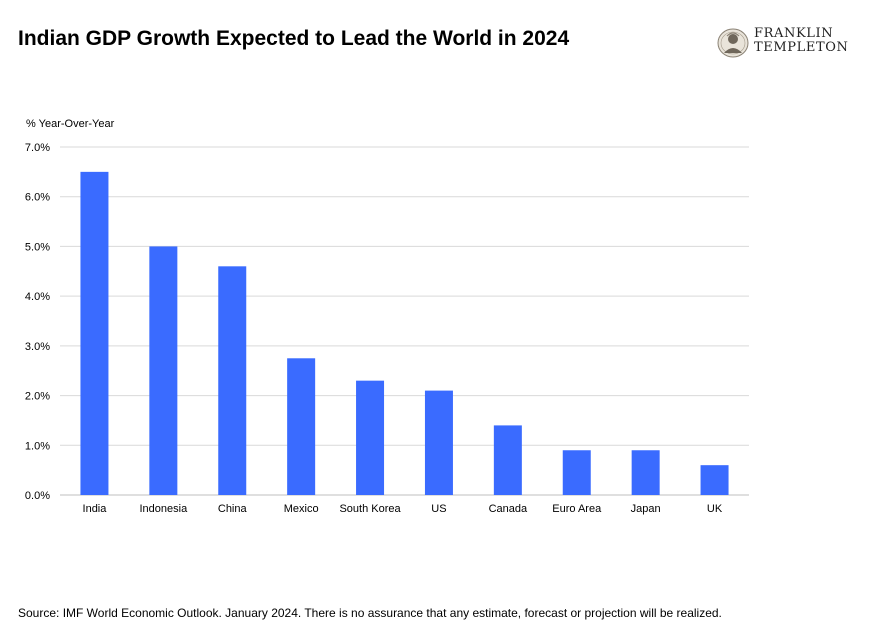 Image resolution: width=869 pixels, height=640 pixels. What do you see at coordinates (37, 198) in the screenshot?
I see `y-tick-label: 6.0%` at bounding box center [37, 198].